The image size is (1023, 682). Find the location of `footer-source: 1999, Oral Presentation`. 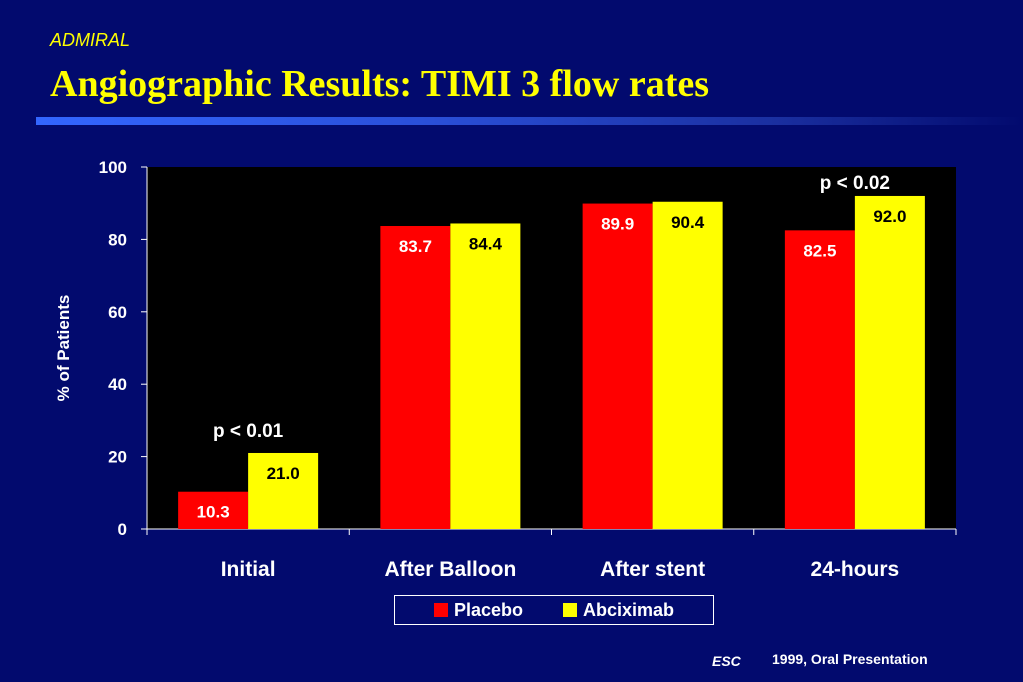

footer-source: 1999, Oral Presentation is located at coordinates (850, 659).